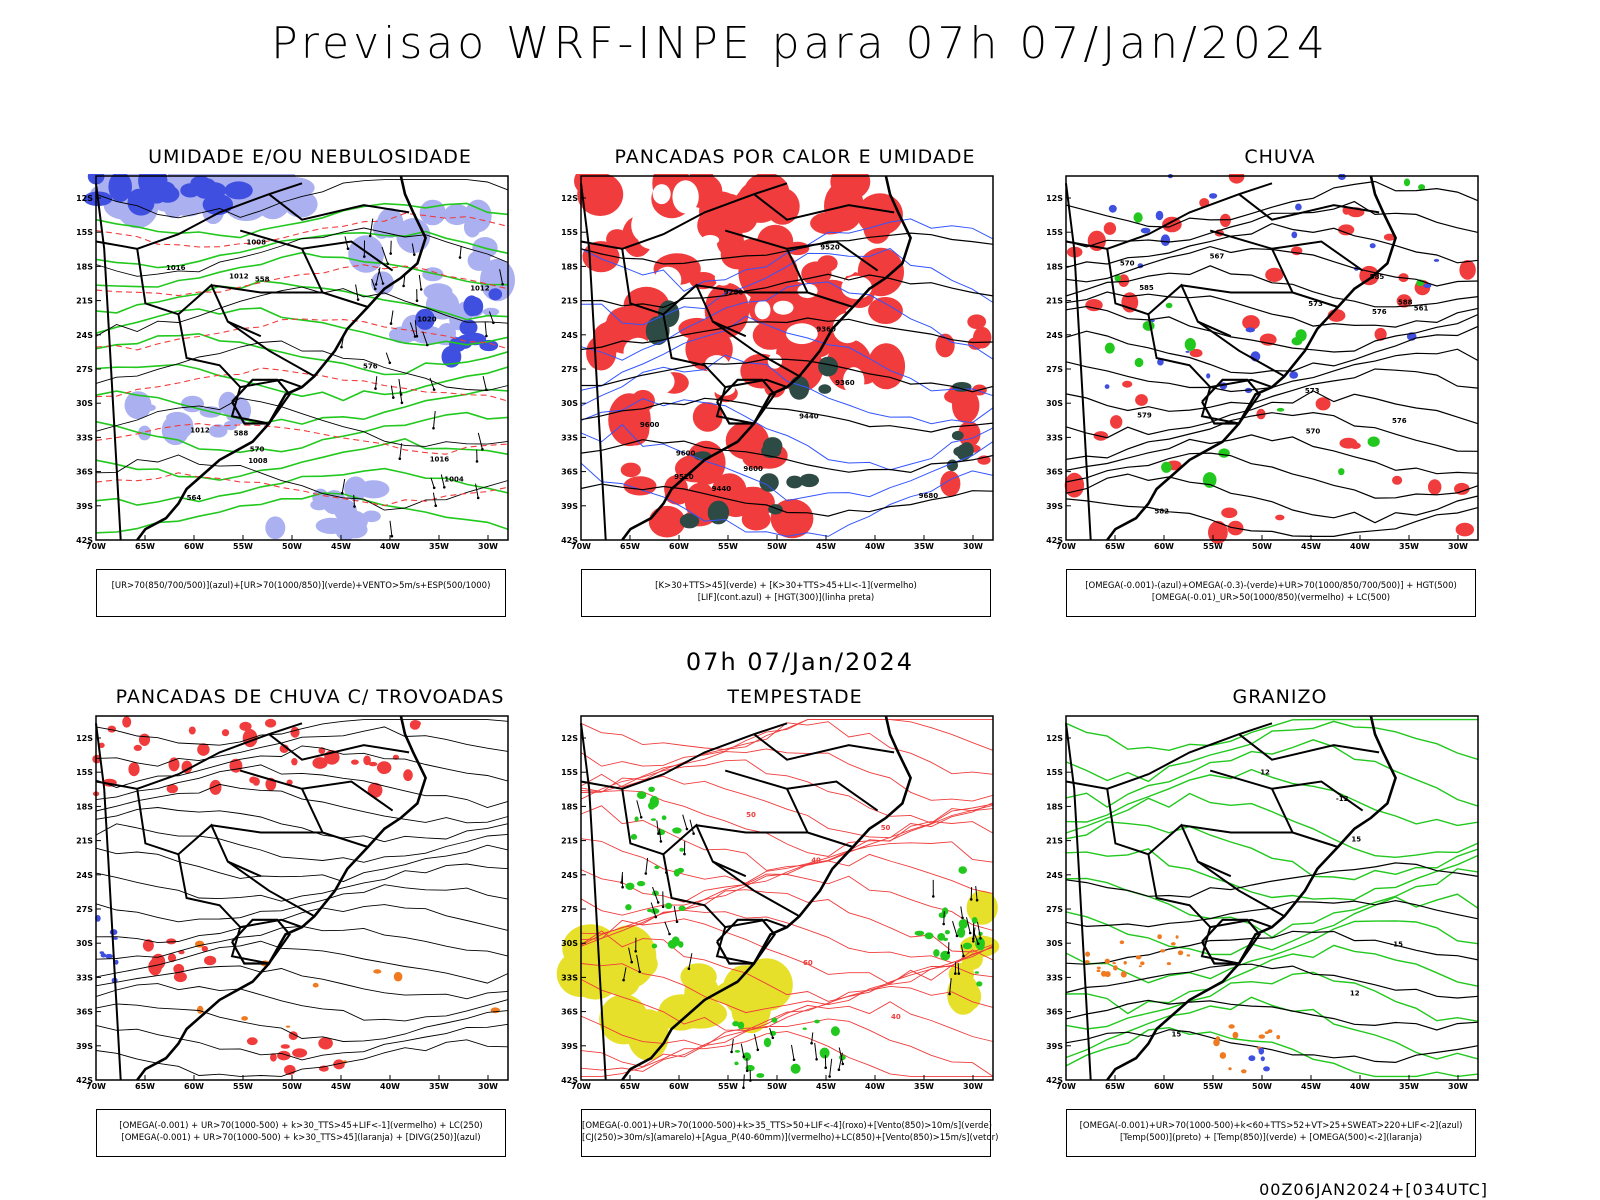 The height and width of the screenshot is (1200, 1600). Describe the element at coordinates (257, 243) in the screenshot. I see `contour-label: 1008` at that location.